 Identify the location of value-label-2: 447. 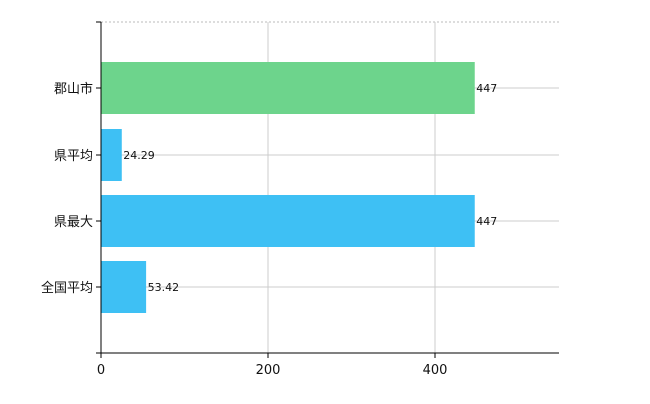
(486, 221).